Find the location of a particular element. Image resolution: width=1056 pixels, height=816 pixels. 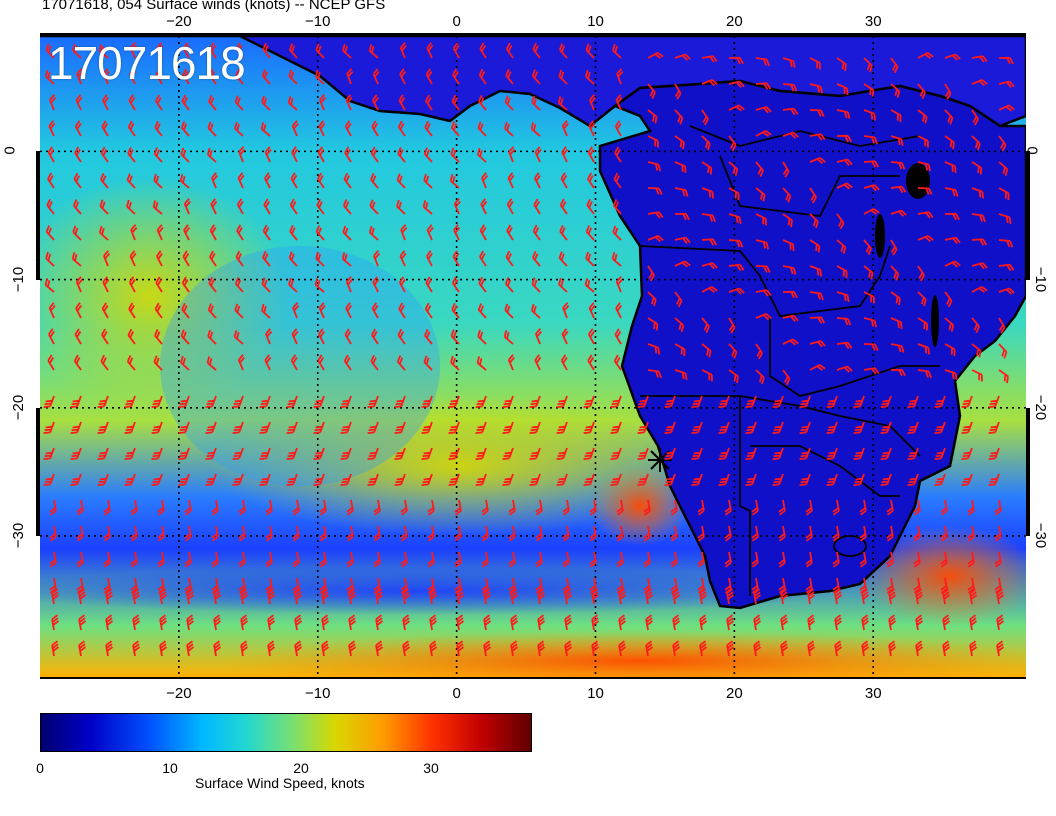

lon-tick-top: −20 is located at coordinates (179, 21).